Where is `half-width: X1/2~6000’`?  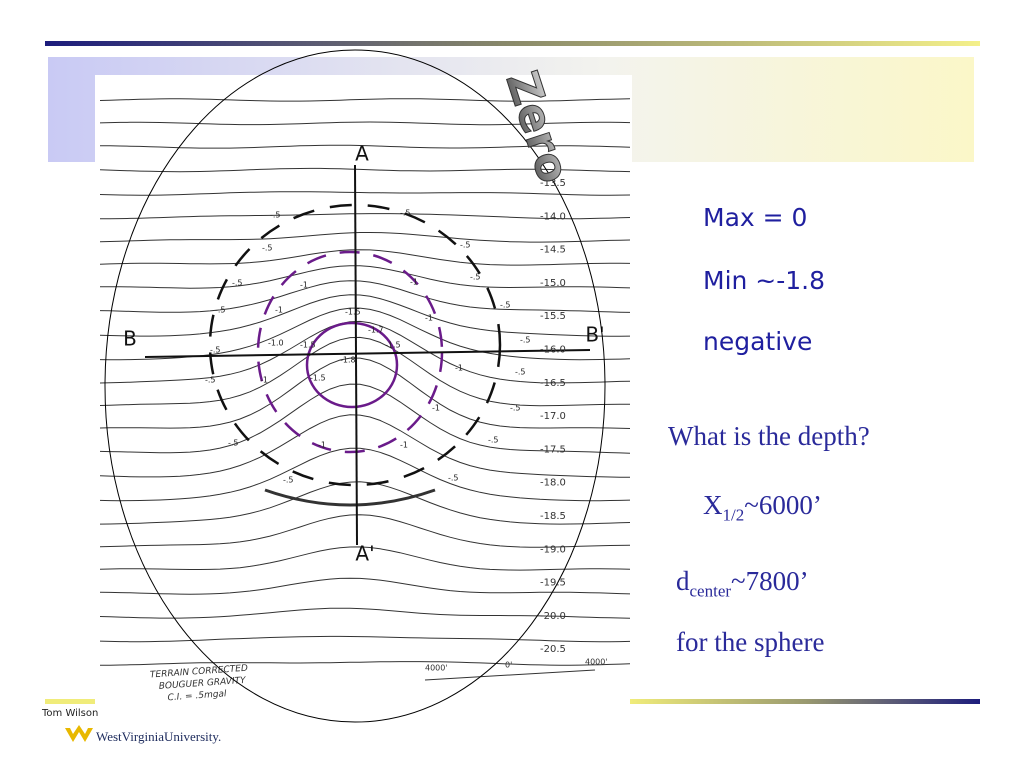
half-width: X1/2~6000’ is located at coordinates (762, 507).